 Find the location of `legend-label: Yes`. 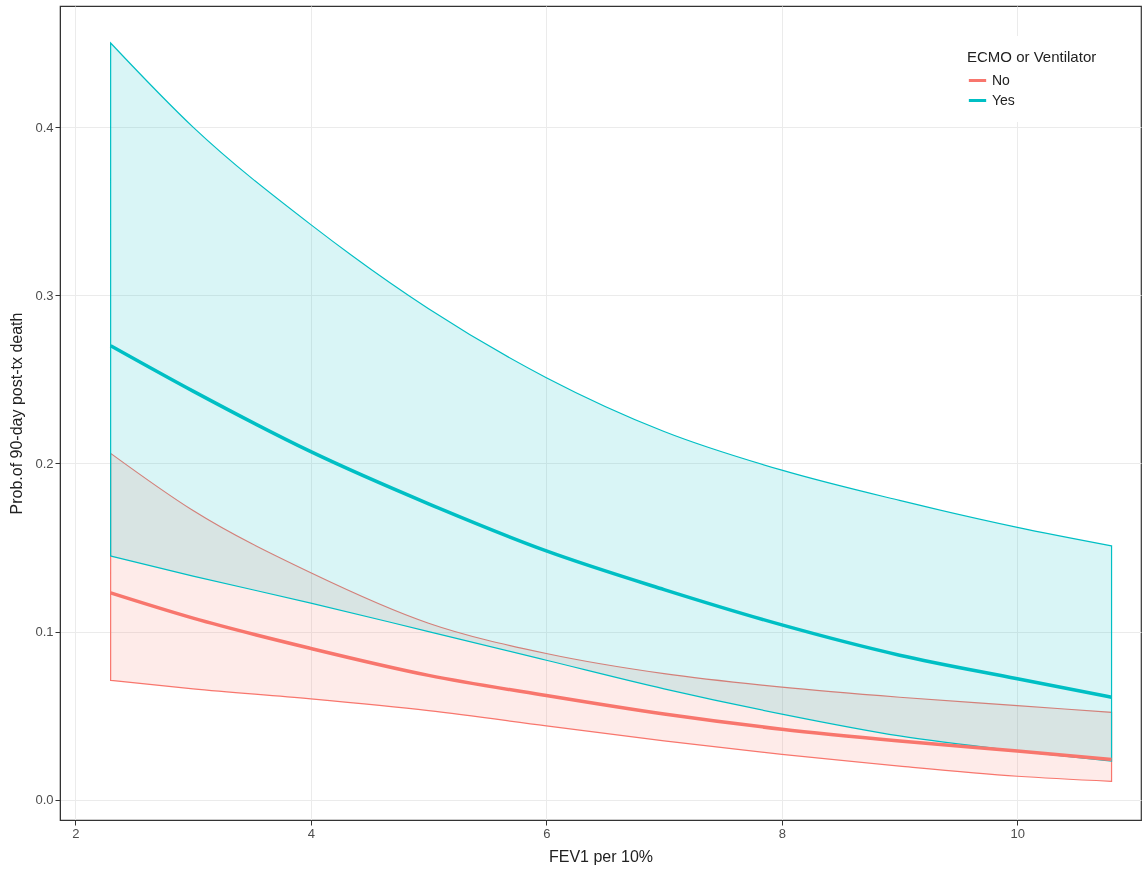

legend-label: Yes is located at coordinates (1003, 99).